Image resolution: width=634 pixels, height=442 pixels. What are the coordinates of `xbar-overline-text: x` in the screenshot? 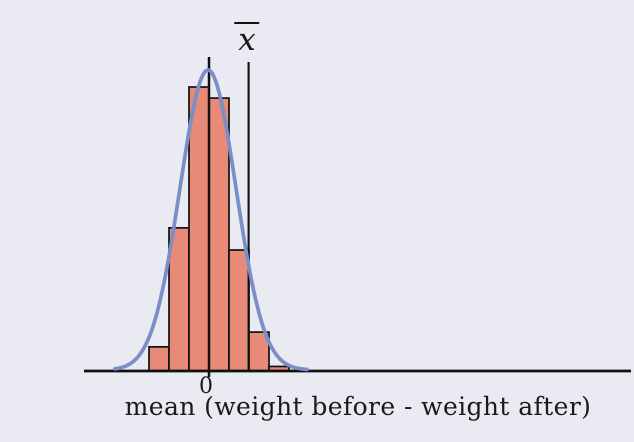 It's located at (247, 39).